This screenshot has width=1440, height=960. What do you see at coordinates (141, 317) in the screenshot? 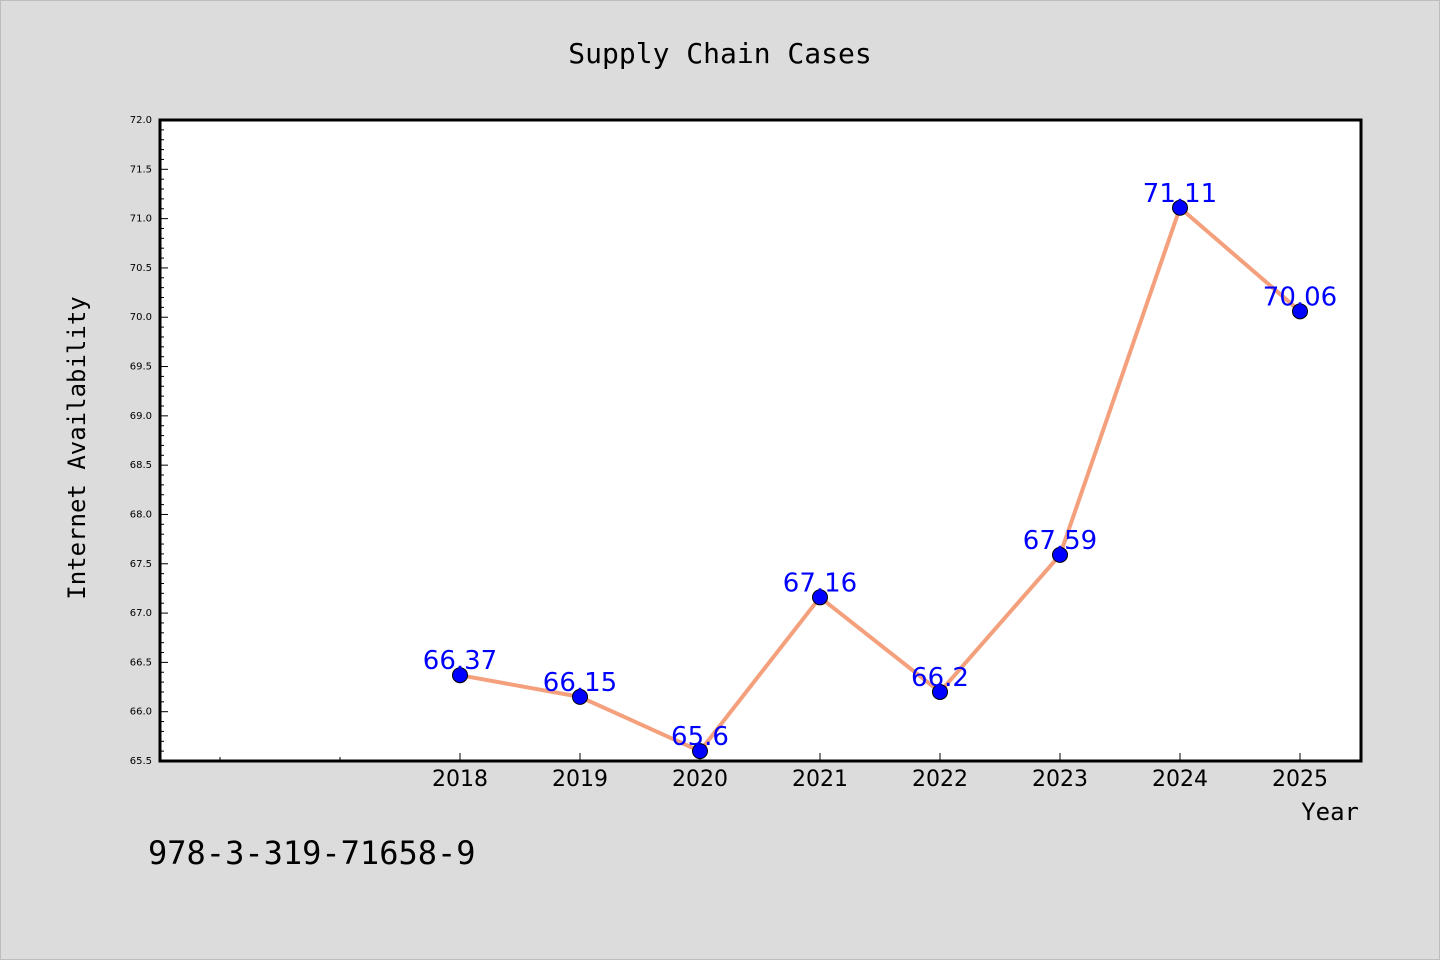
I see `y-tick-label: 70.0` at bounding box center [141, 317].